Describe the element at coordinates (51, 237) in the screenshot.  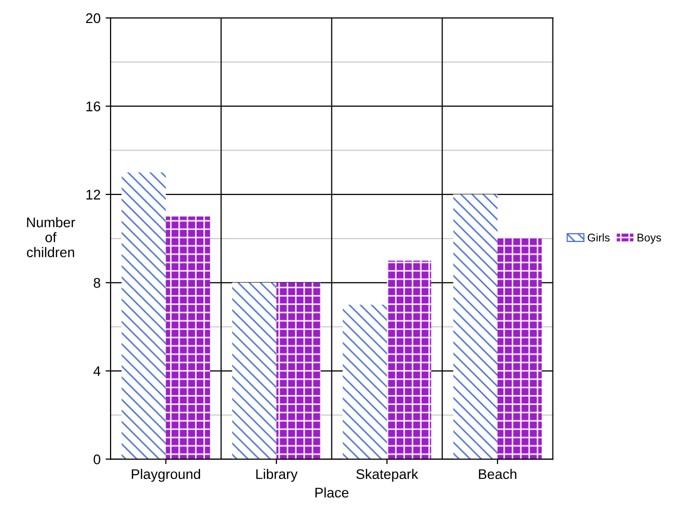
I see `y-axis-title: Number of children` at that location.